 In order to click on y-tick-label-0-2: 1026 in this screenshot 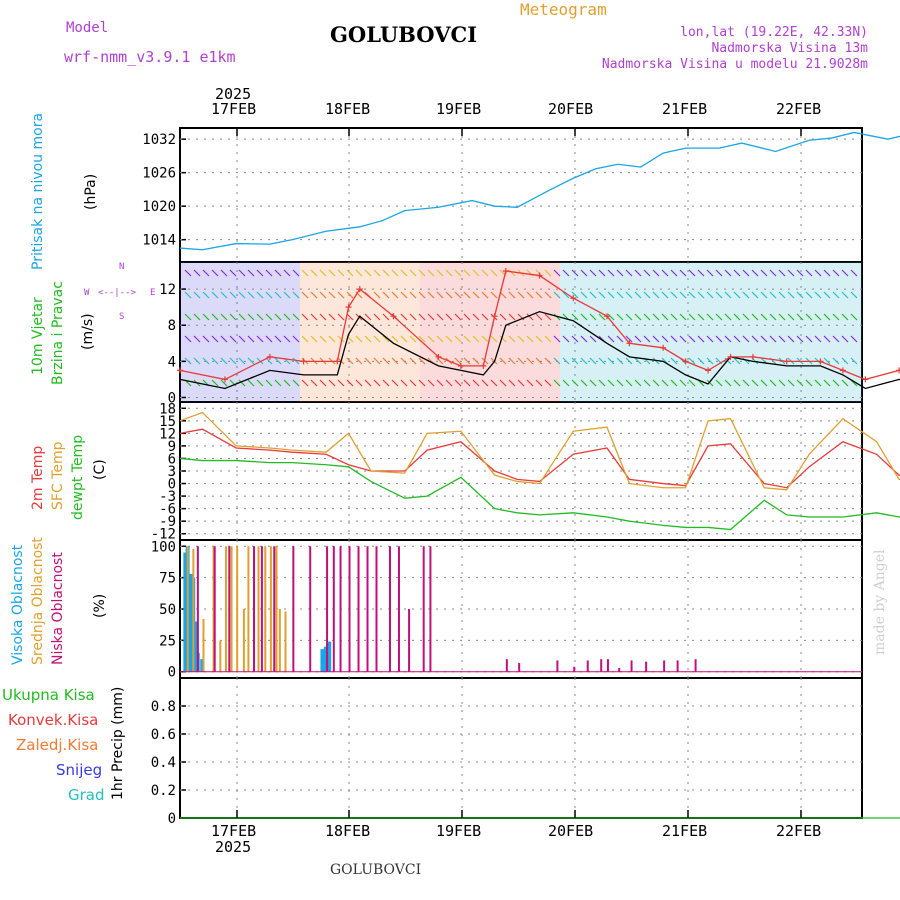, I will do `click(159, 174)`.